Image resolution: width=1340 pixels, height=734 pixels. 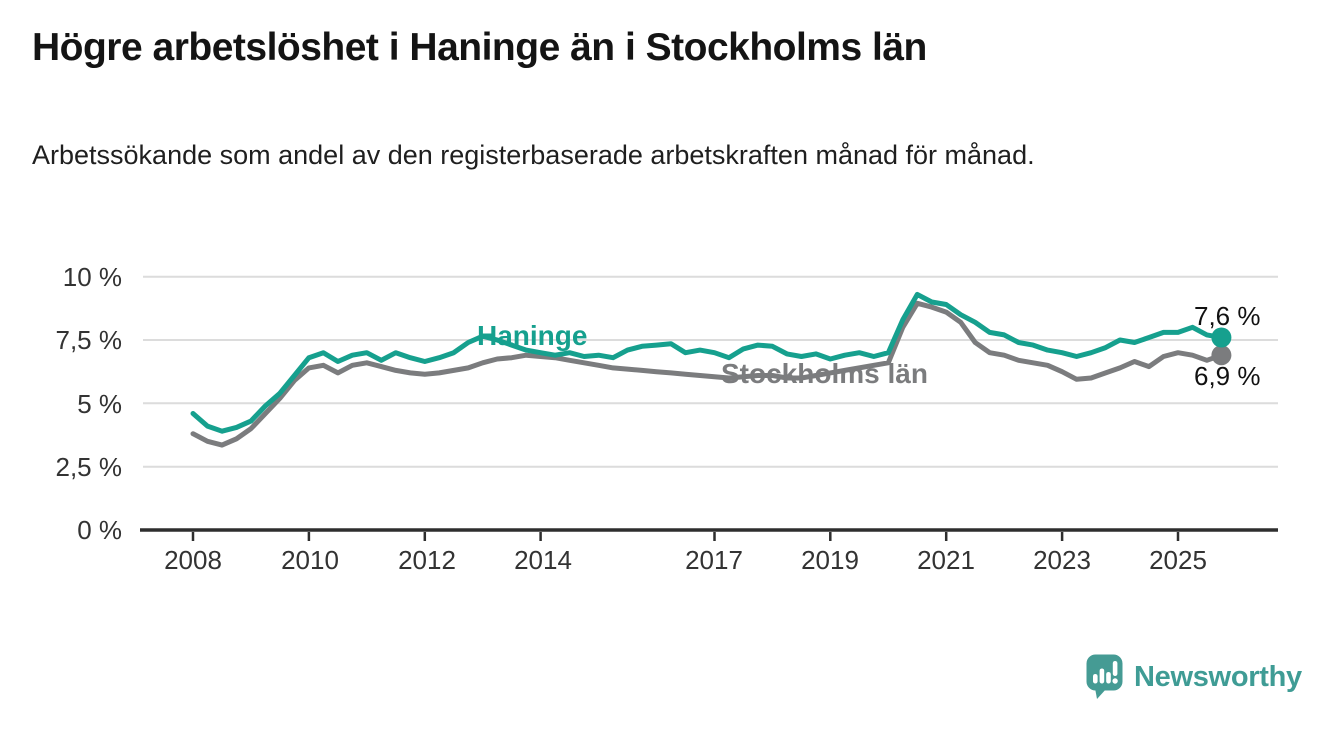 What do you see at coordinates (89, 467) in the screenshot?
I see `y-axis-tick-label: 2,5 %` at bounding box center [89, 467].